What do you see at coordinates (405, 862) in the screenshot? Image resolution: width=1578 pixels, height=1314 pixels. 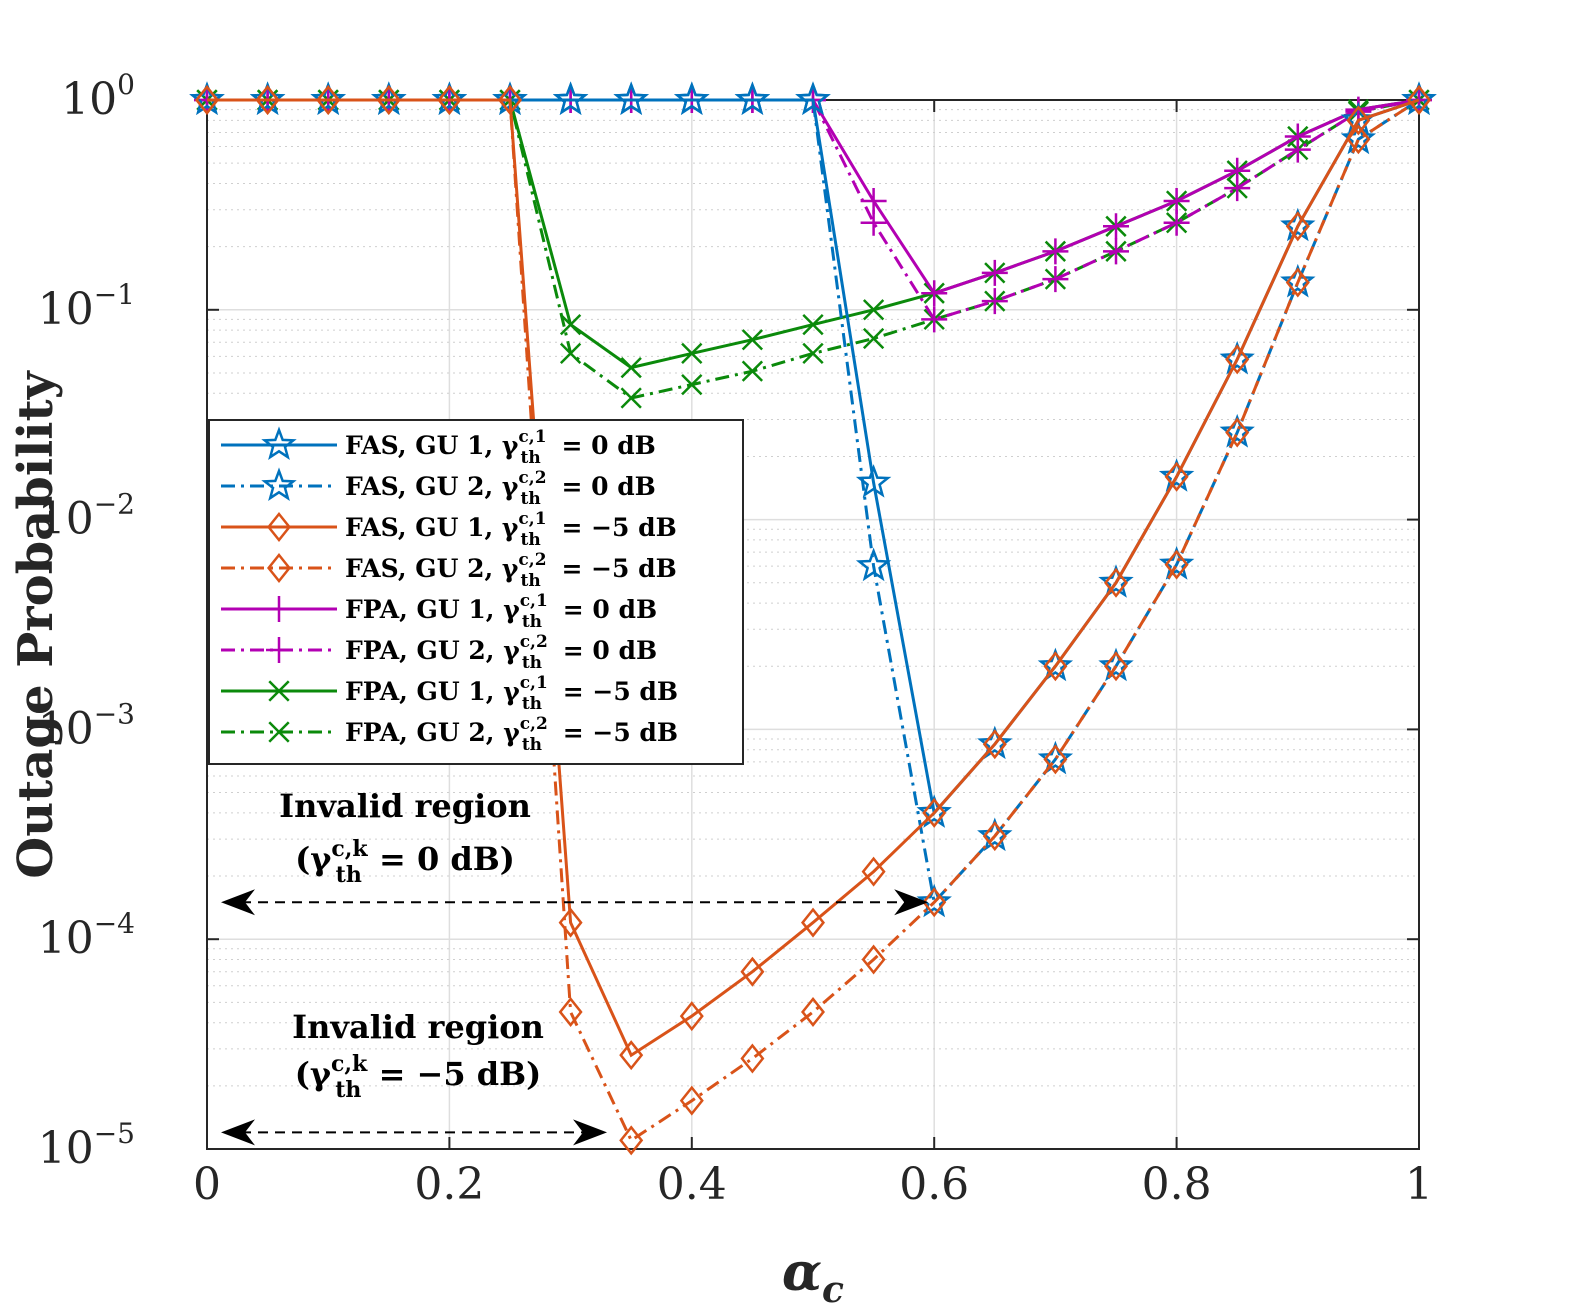 I see `annotation-condition: (γc,k th = 0 dB)` at bounding box center [405, 862].